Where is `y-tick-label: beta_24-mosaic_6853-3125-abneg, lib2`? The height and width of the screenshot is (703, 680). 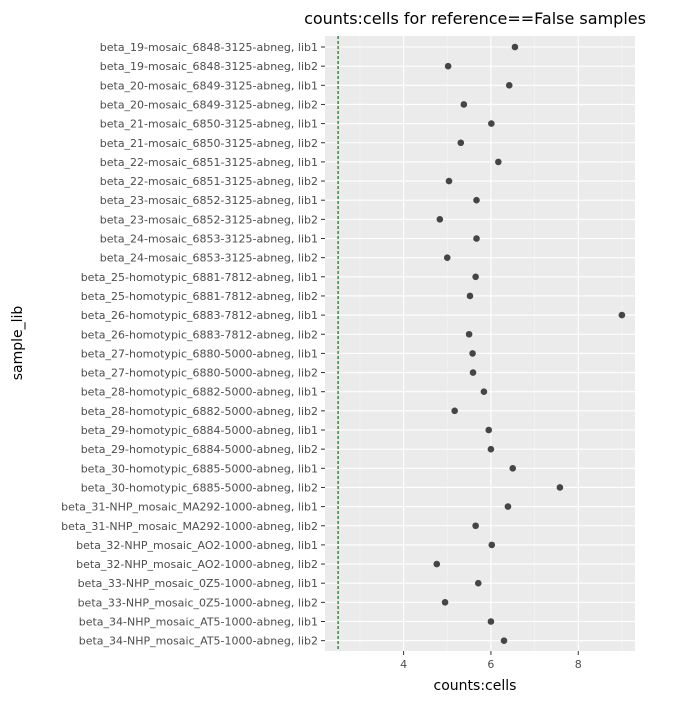
y-tick-label: beta_24-mosaic_6853-3125-abneg, lib2 is located at coordinates (209, 258).